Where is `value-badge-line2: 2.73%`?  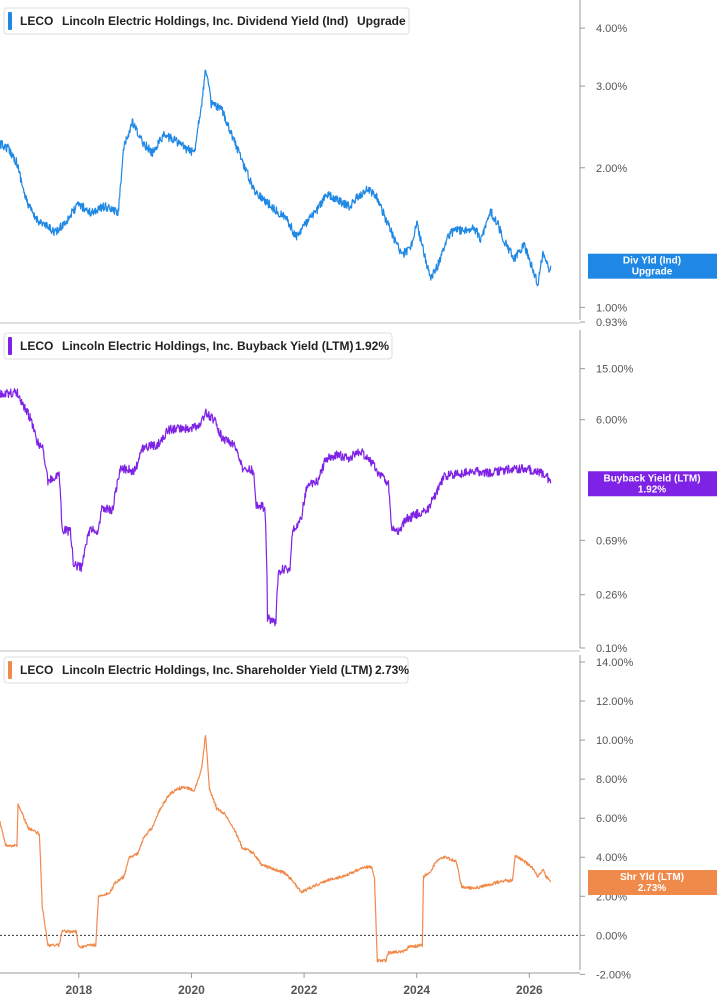 value-badge-line2: 2.73% is located at coordinates (652, 888).